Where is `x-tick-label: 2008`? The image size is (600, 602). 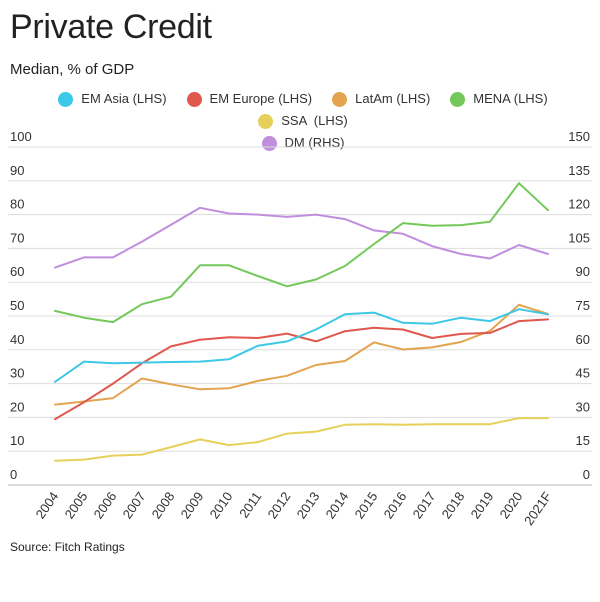 x-tick-label: 2008 is located at coordinates (163, 505).